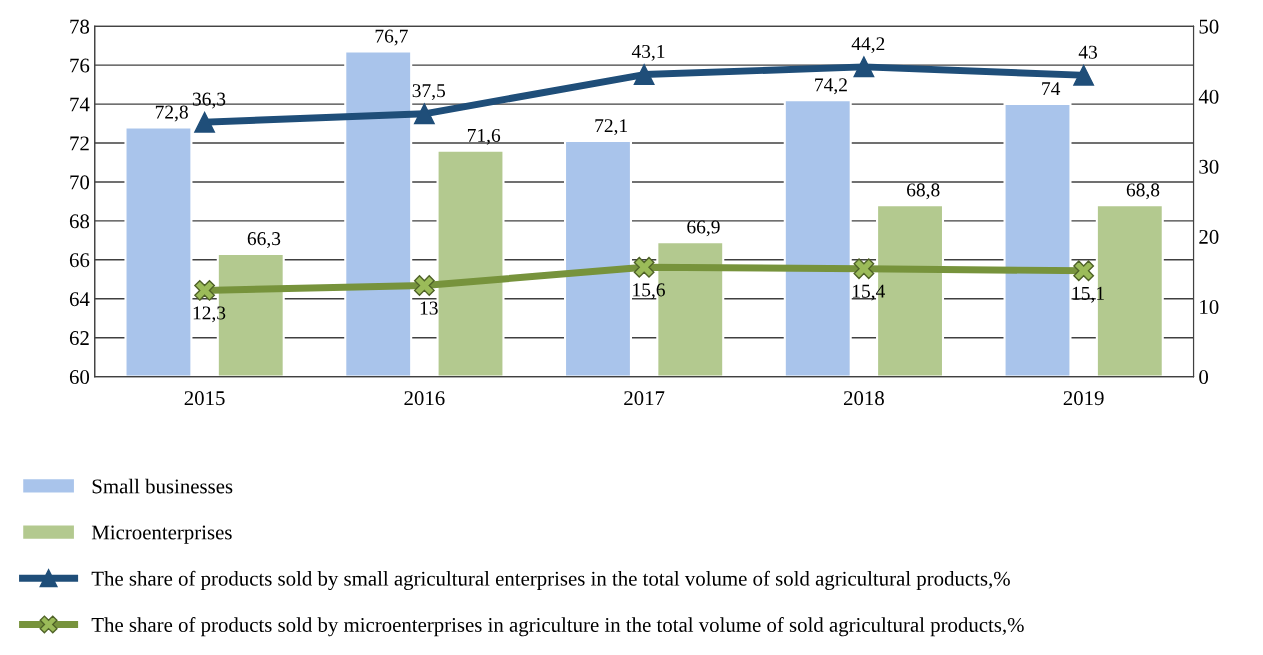  I want to click on data-label: 43,1, so click(648, 52).